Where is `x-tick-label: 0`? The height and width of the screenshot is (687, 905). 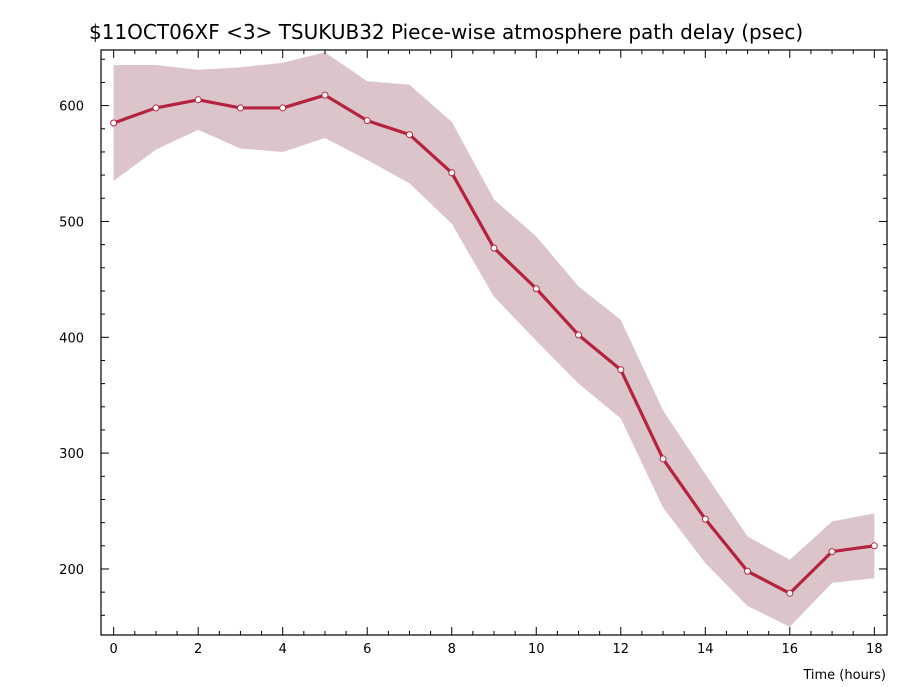 x-tick-label: 0 is located at coordinates (114, 649).